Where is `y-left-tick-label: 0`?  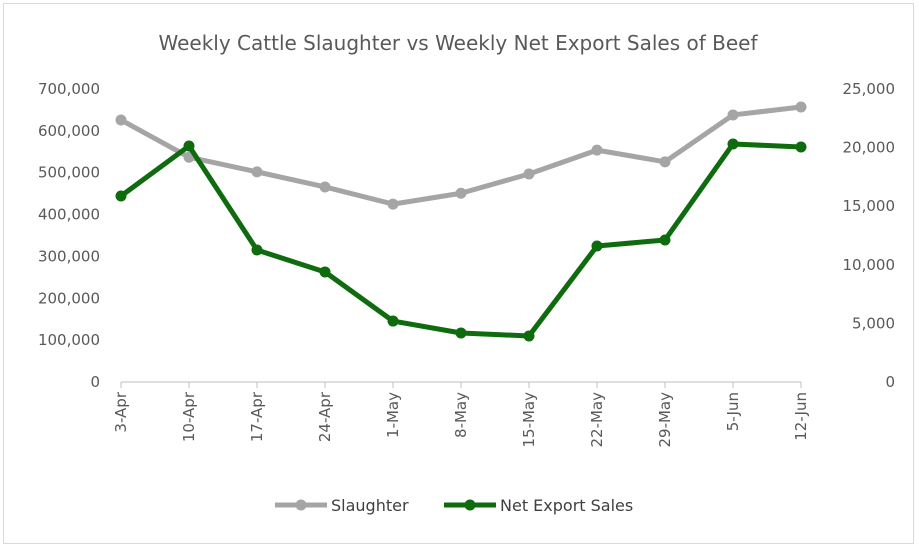
y-left-tick-label: 0 is located at coordinates (95, 382).